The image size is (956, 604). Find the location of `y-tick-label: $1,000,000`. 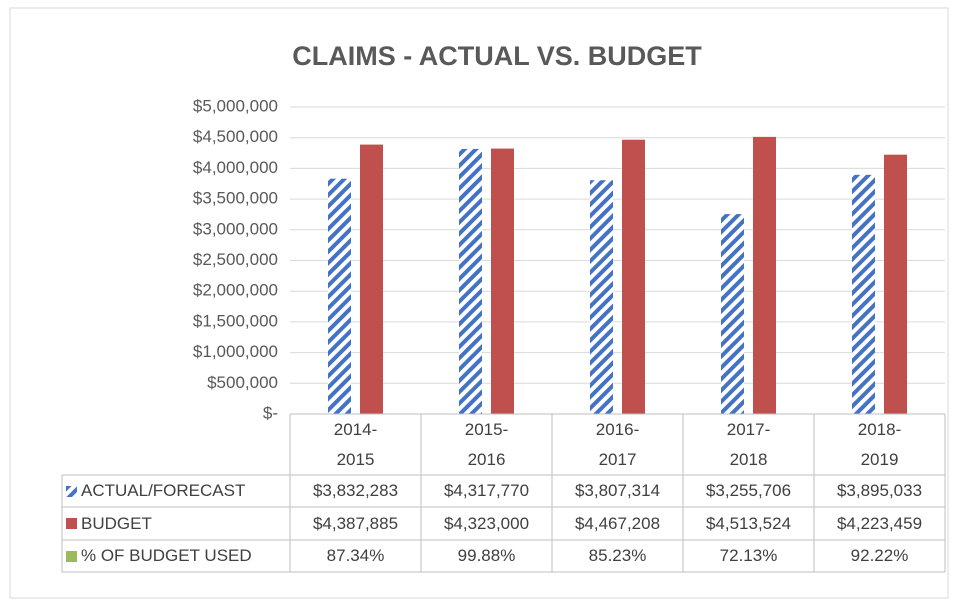

y-tick-label: $1,000,000 is located at coordinates (235, 351).